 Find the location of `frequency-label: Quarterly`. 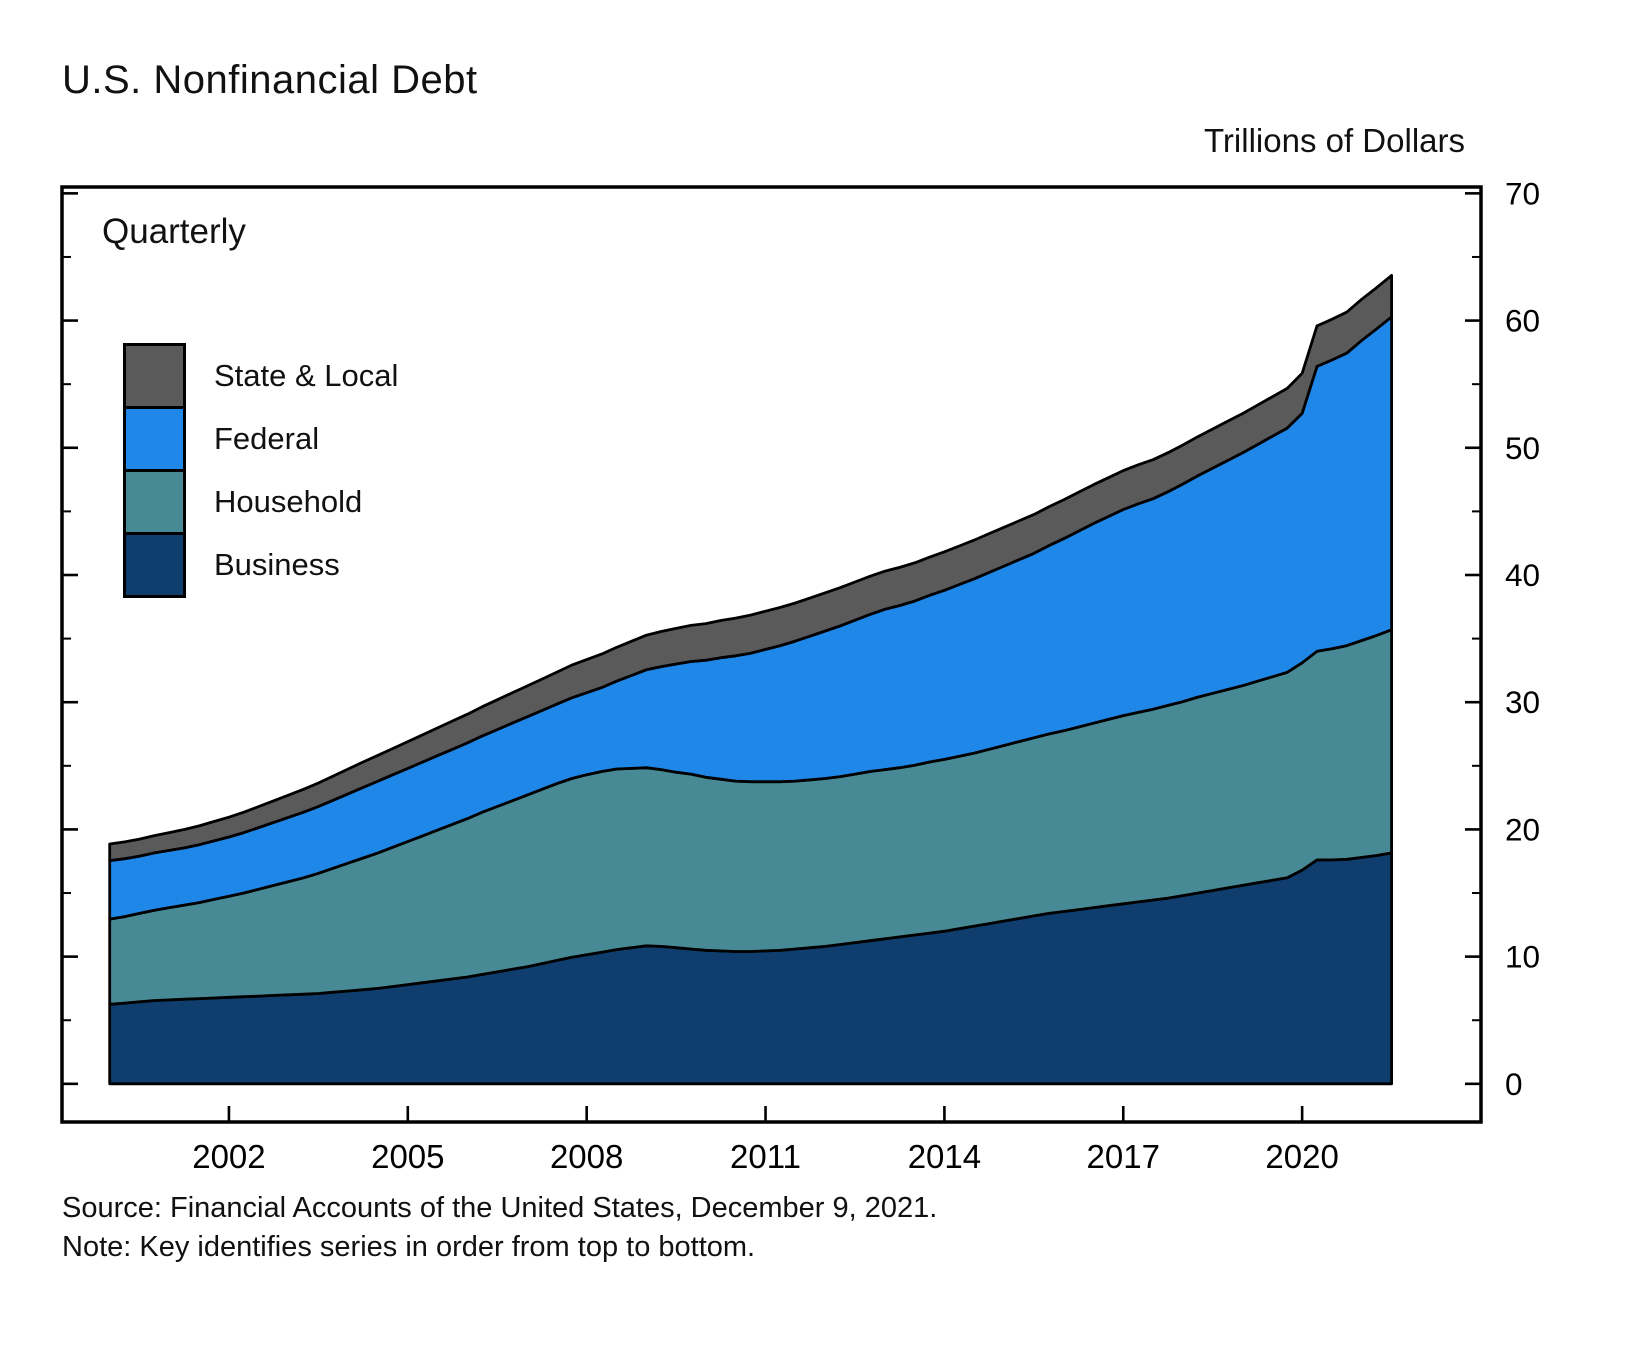

frequency-label: Quarterly is located at coordinates (174, 231).